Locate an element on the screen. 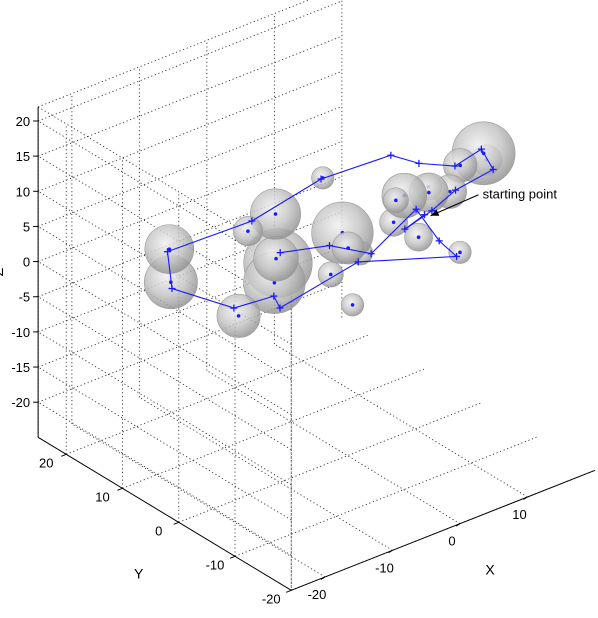  z-tick-label: 15 is located at coordinates (23, 156).